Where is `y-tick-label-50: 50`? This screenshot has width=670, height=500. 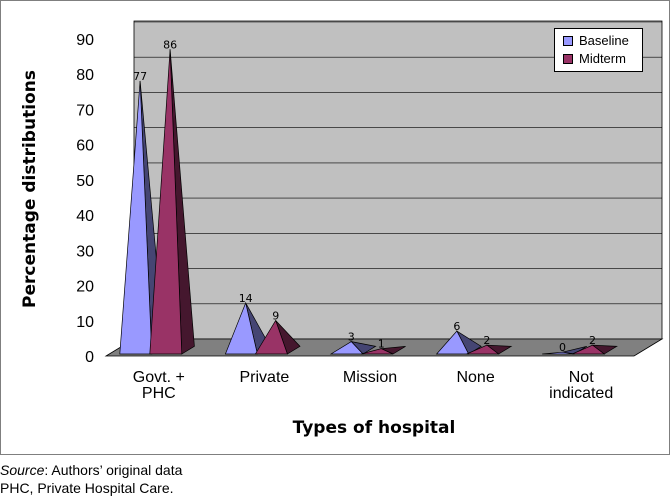 y-tick-label-50: 50 is located at coordinates (85, 181).